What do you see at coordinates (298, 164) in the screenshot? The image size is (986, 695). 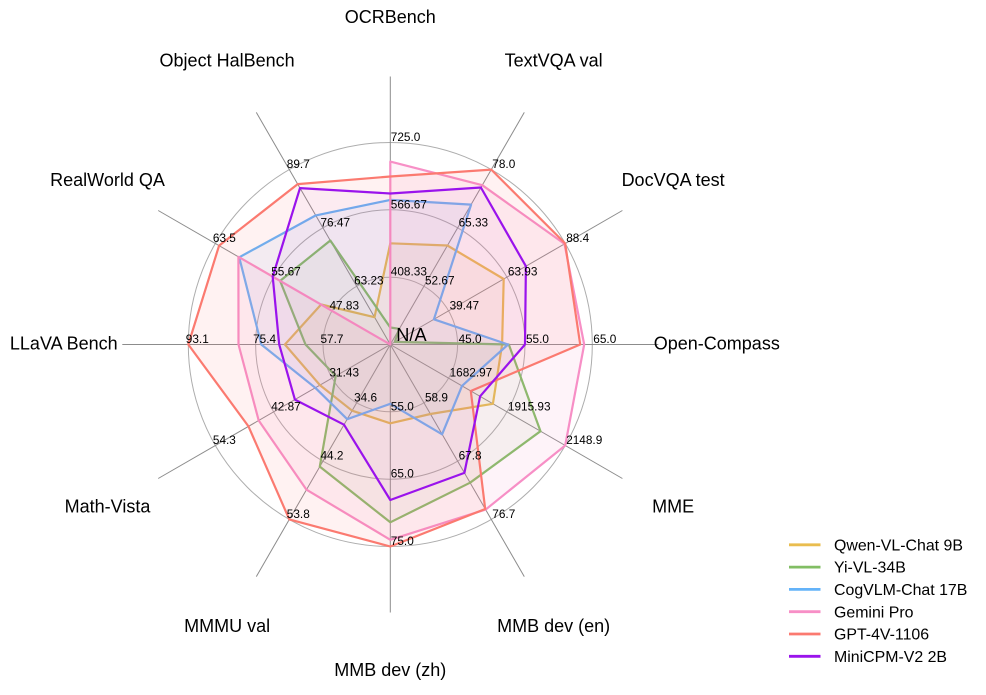 I see `svg-text: 89.7` at bounding box center [298, 164].